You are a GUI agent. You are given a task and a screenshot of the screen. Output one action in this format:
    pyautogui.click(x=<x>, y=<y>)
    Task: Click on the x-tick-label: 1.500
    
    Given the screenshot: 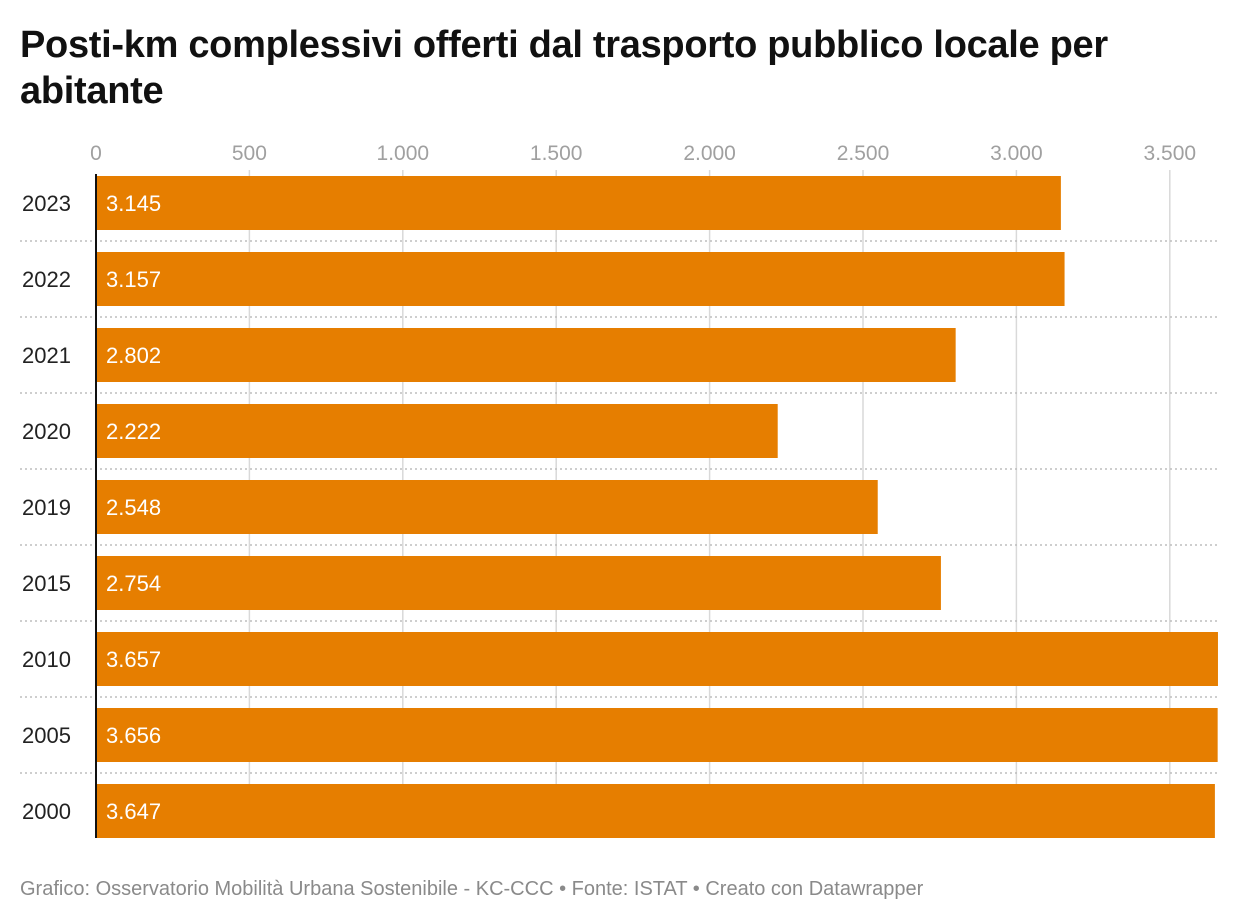 What is the action you would take?
    pyautogui.click(x=556, y=153)
    